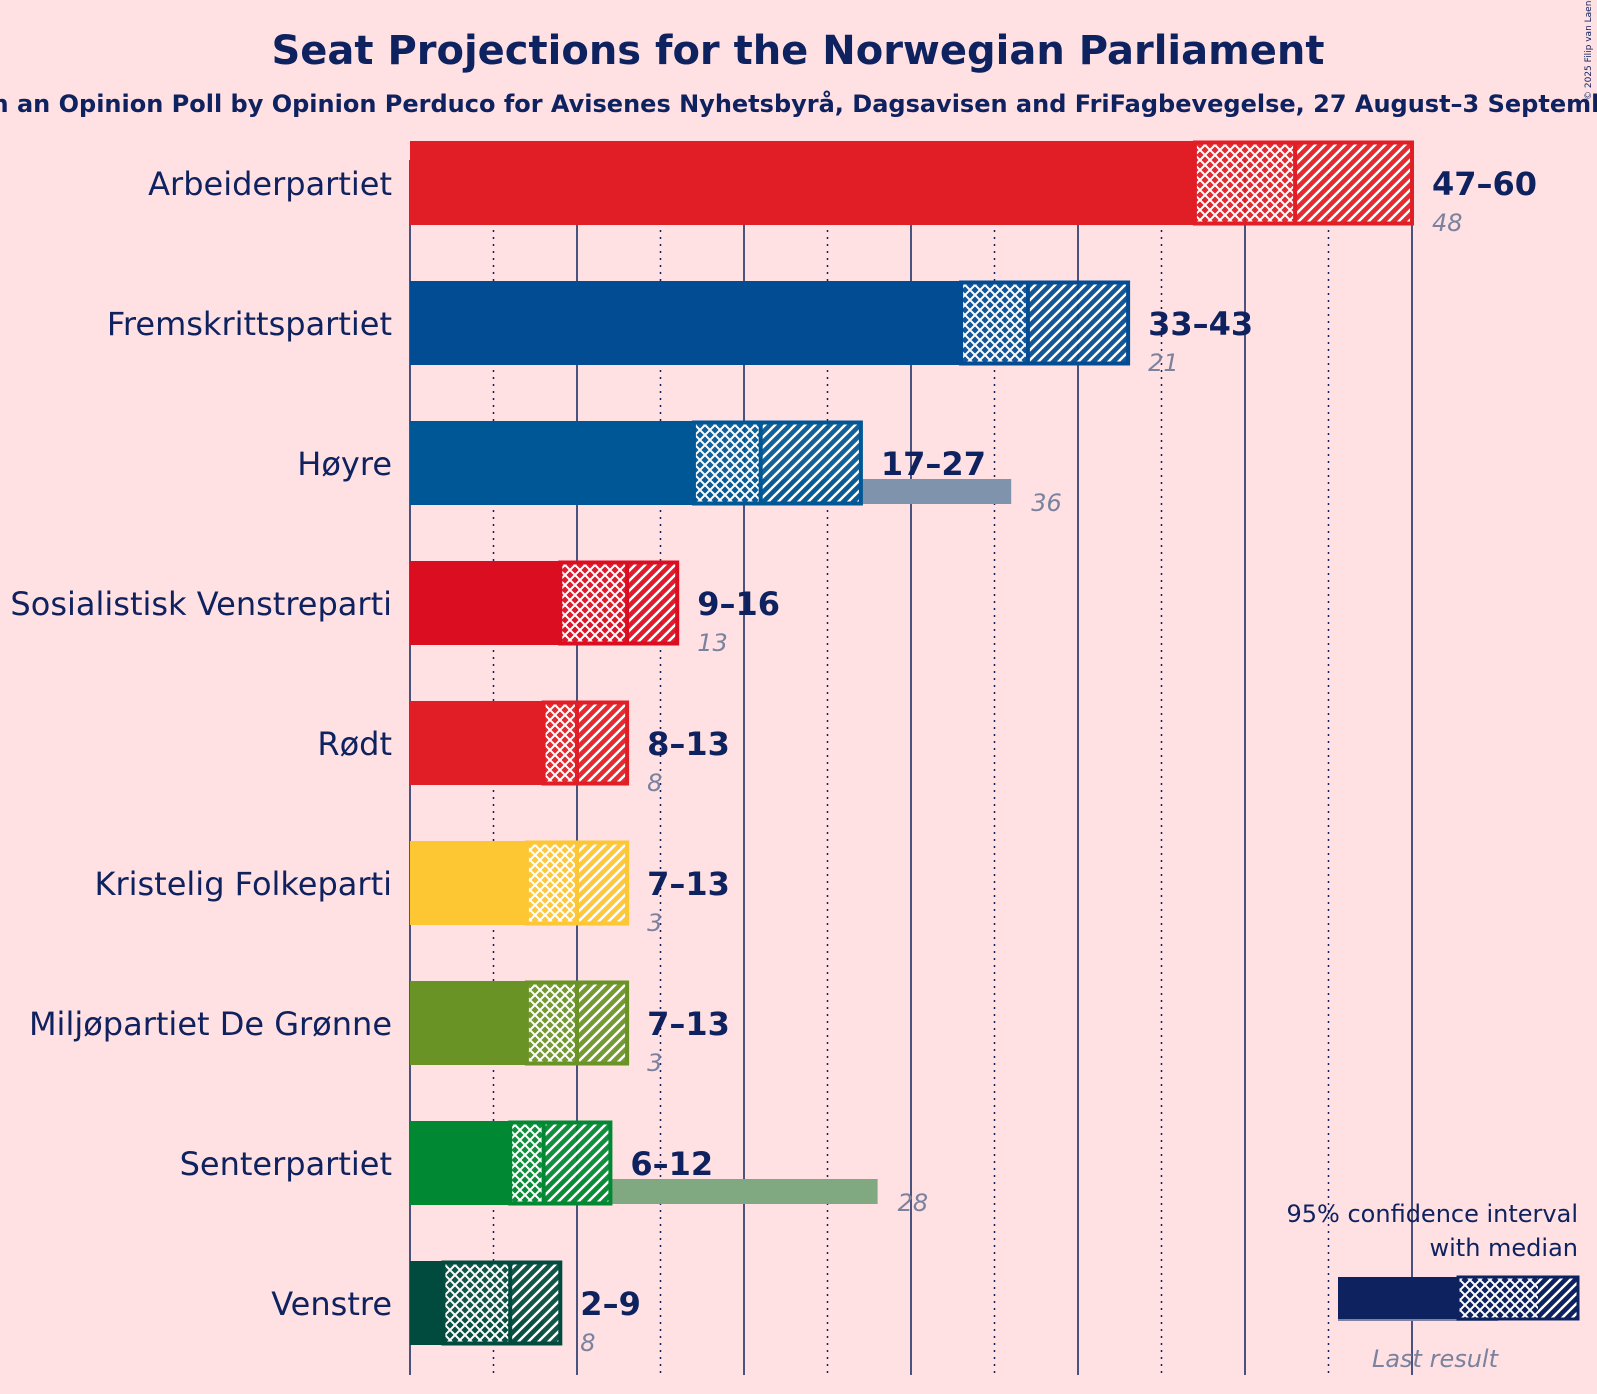 The height and width of the screenshot is (1394, 1597). Describe the element at coordinates (286, 1164) in the screenshot. I see `party-name-label: Senterpartiet` at that location.